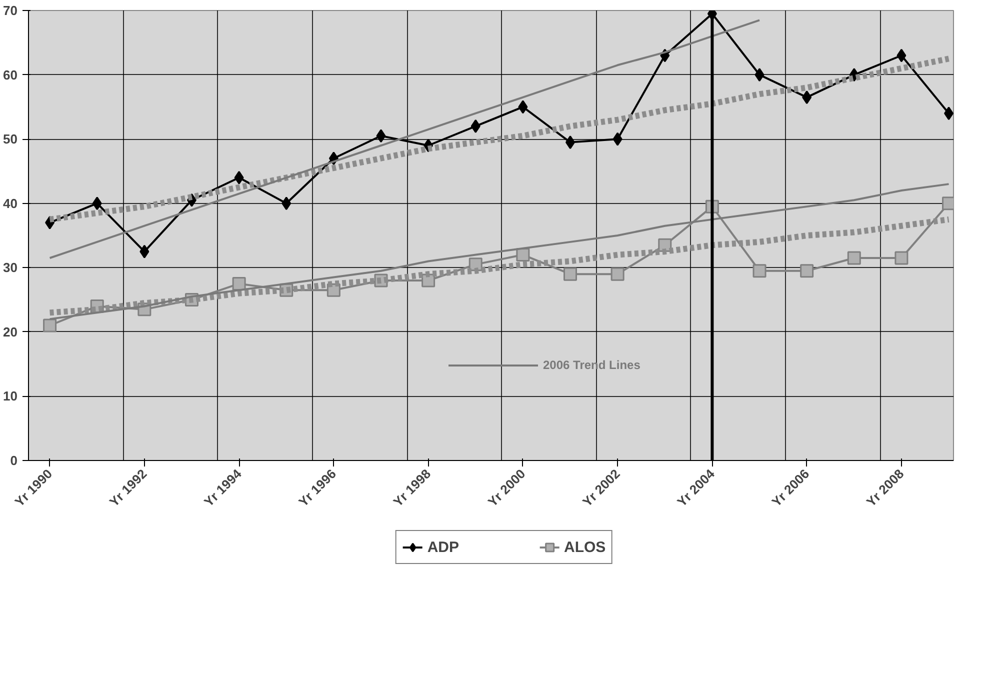 This screenshot has width=995, height=694. I want to click on legend-label: ALOS, so click(585, 547).